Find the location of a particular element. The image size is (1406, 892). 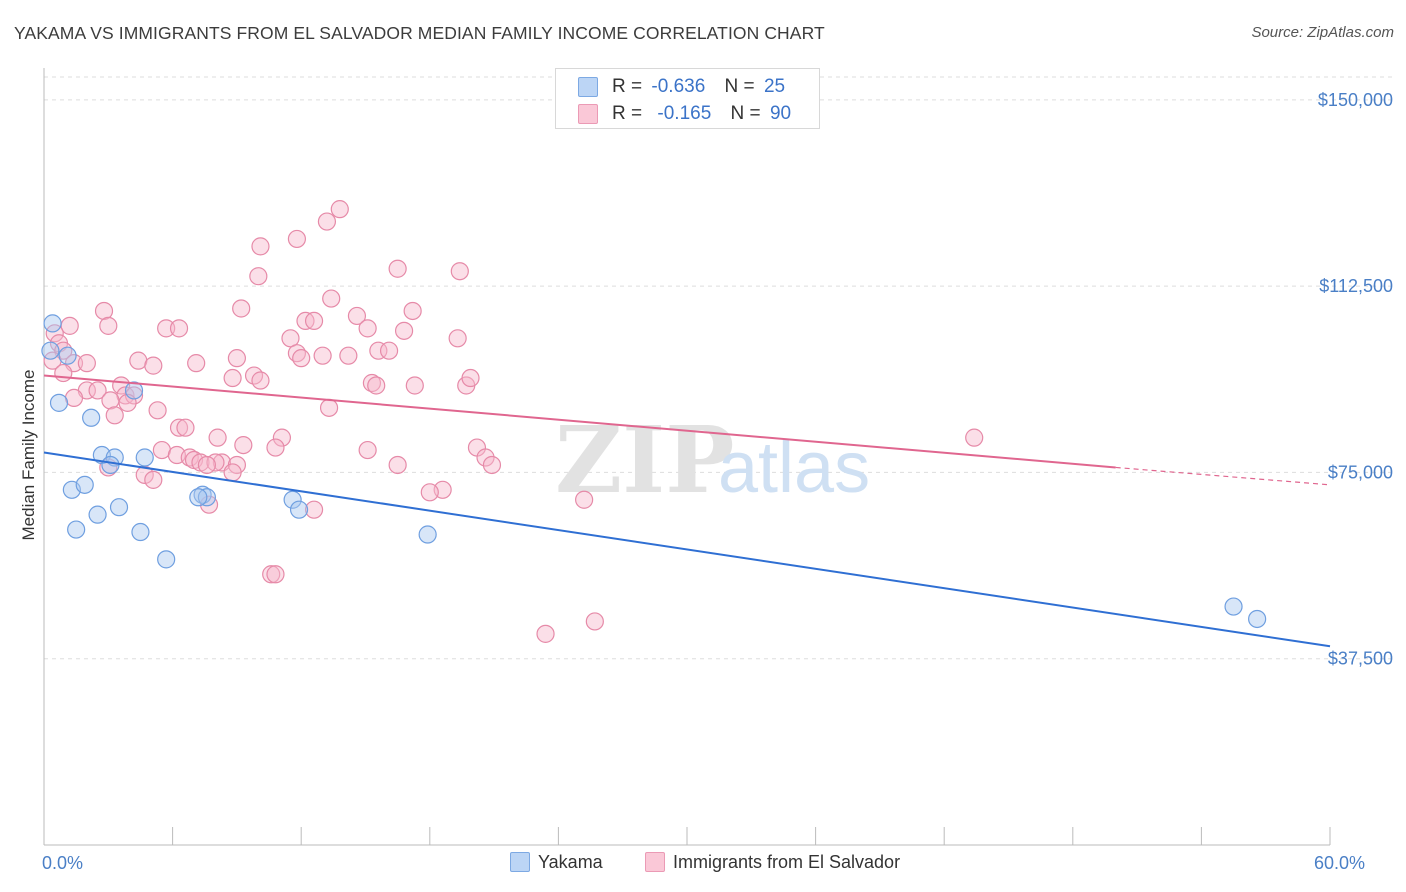

watermark: ZIP atlas is located at coordinates (712, 460).